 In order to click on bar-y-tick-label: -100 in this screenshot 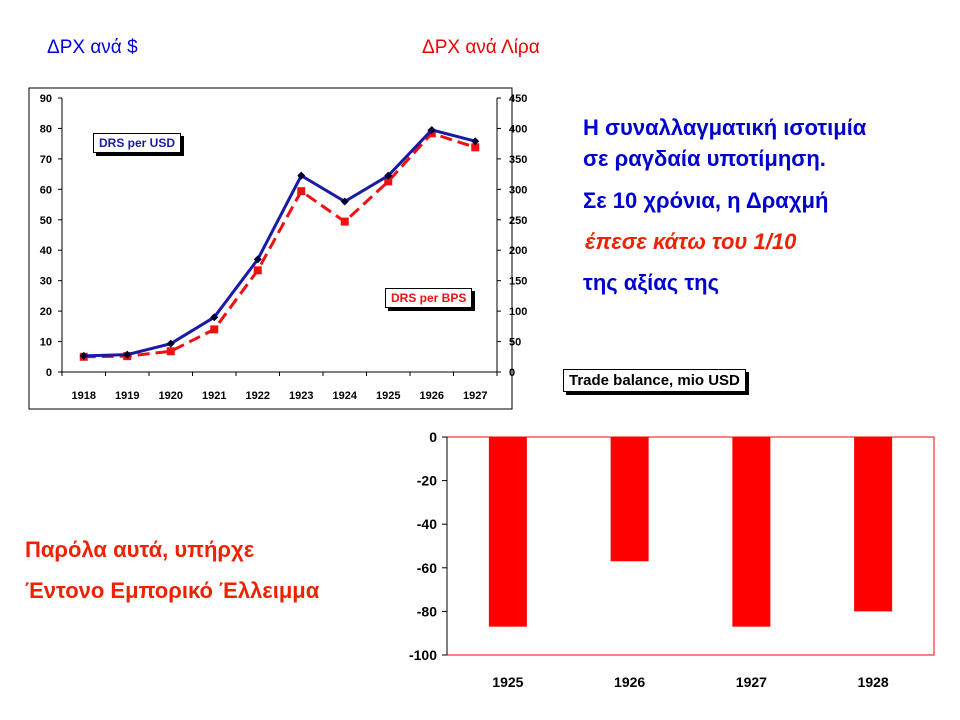, I will do `click(423, 655)`.